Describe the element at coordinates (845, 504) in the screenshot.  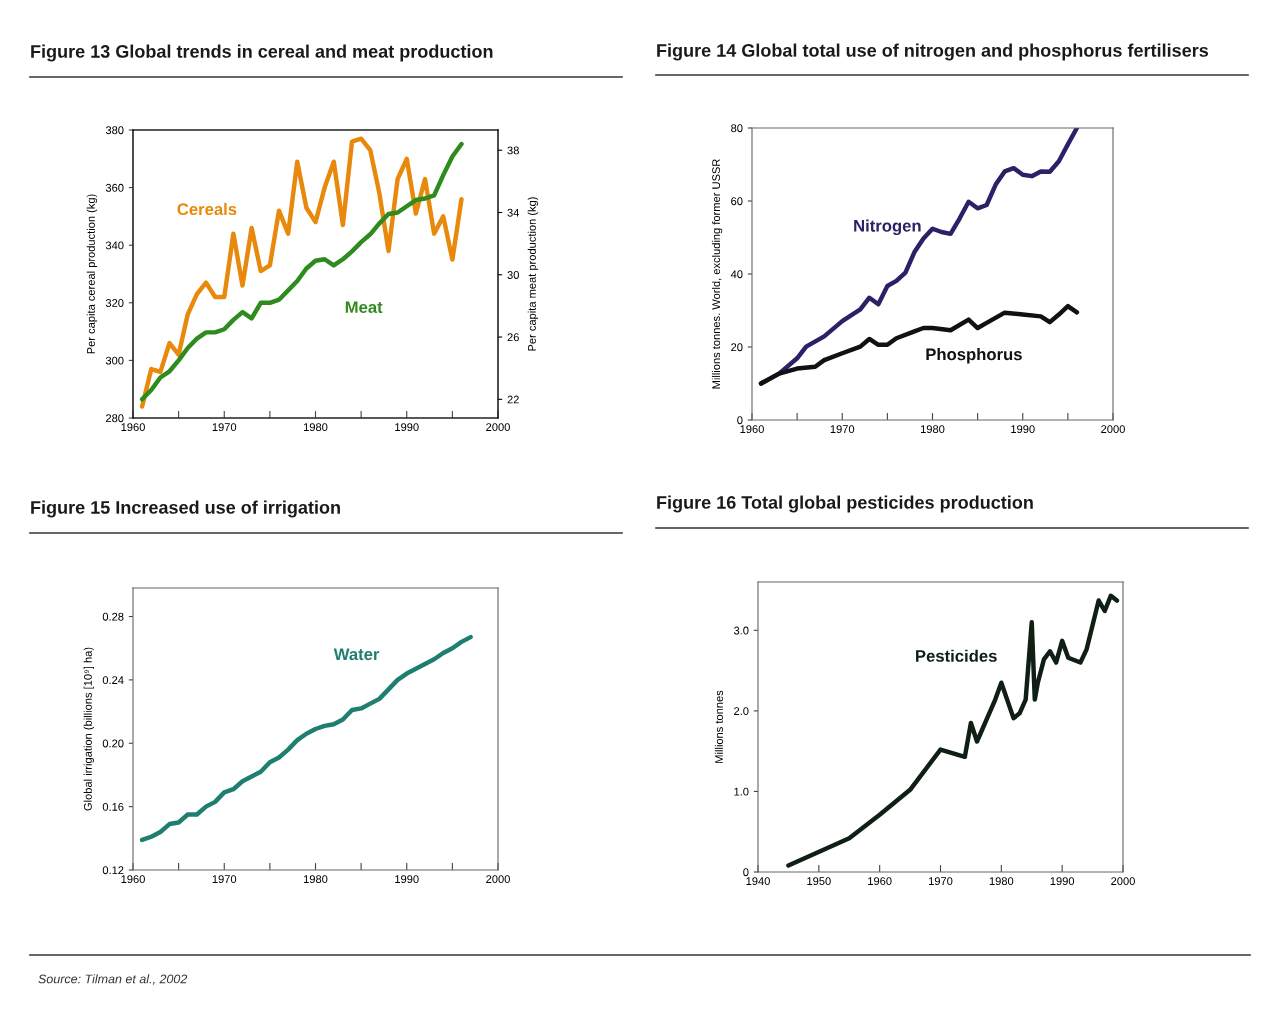
I see `chart-title: Figure 16 Total global pesticides production` at that location.